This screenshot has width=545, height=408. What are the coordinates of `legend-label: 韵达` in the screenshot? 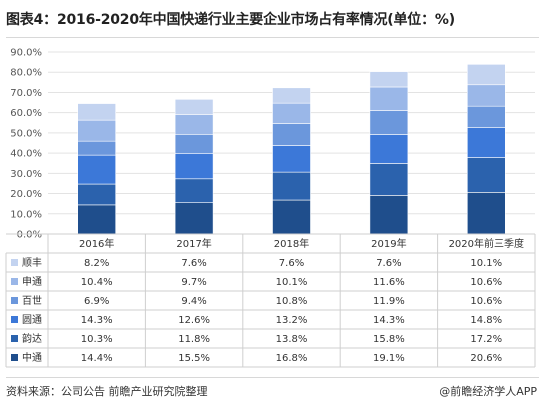 It's located at (32, 338).